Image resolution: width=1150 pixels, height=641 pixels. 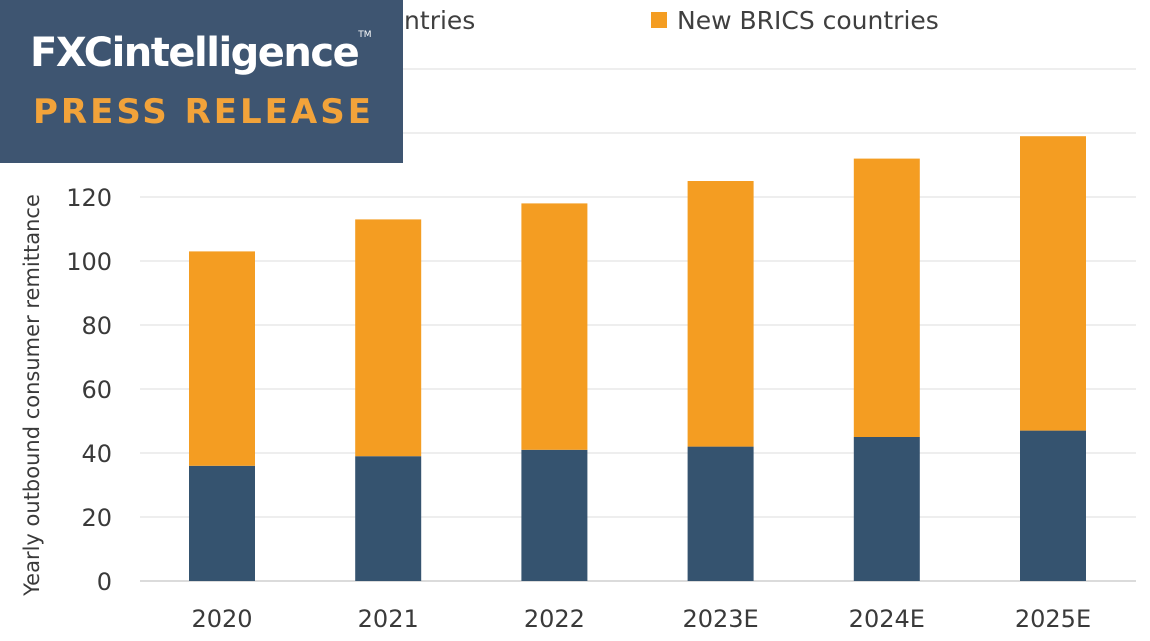 What do you see at coordinates (388, 619) in the screenshot?
I see `x-tick-label: 2021` at bounding box center [388, 619].